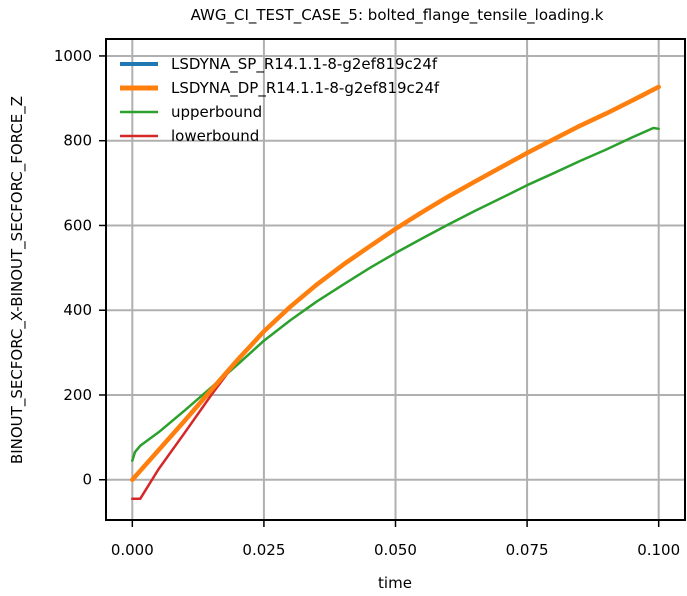 This screenshot has width=687, height=596. Describe the element at coordinates (263, 550) in the screenshot. I see `x-tick-label: 0.025` at that location.